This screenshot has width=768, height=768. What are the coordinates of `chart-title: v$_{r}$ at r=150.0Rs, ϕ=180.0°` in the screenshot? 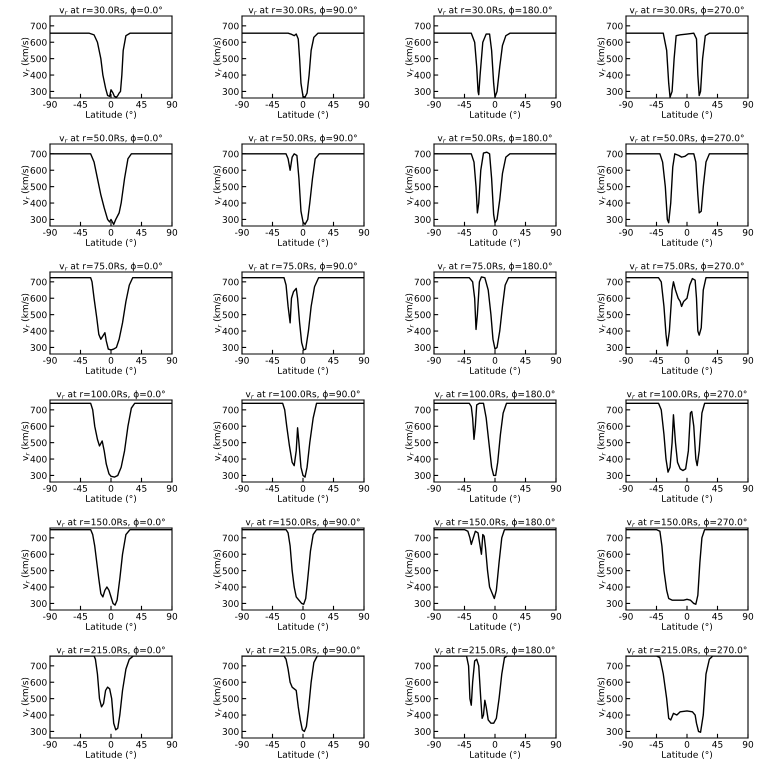 It's located at (494, 523).